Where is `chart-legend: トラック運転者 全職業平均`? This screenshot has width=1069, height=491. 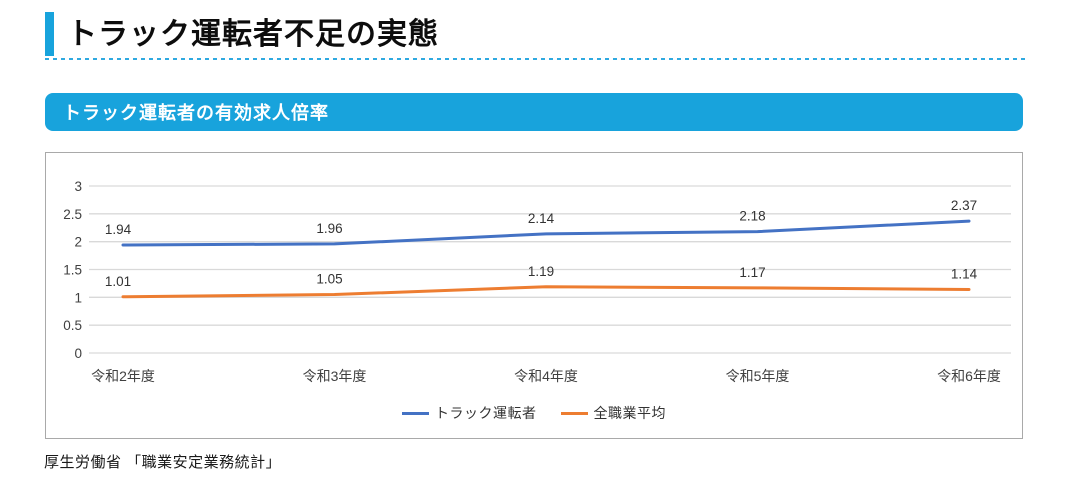 chart-legend: トラック運転者 全職業平均 is located at coordinates (534, 413).